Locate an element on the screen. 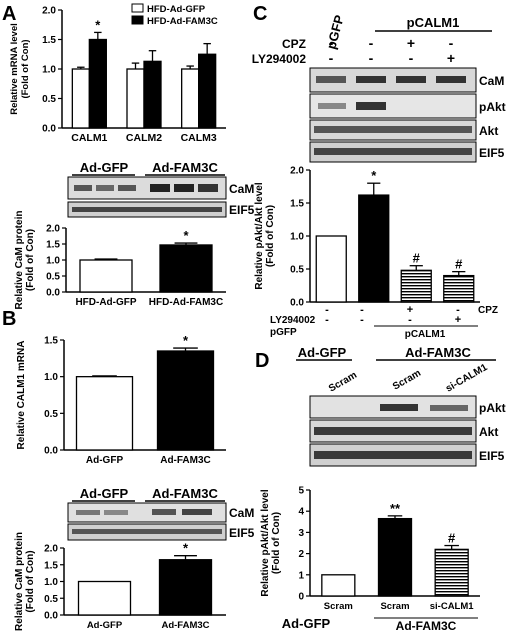 The width and height of the screenshot is (520, 636). x-tick-label: si-CALM1 is located at coordinates (452, 606).